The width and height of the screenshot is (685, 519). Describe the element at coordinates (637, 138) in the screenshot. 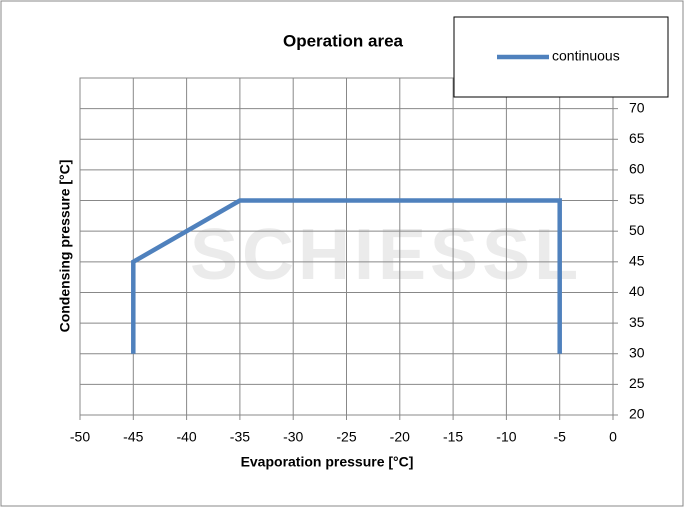

I see `y-tick-label: 65` at that location.